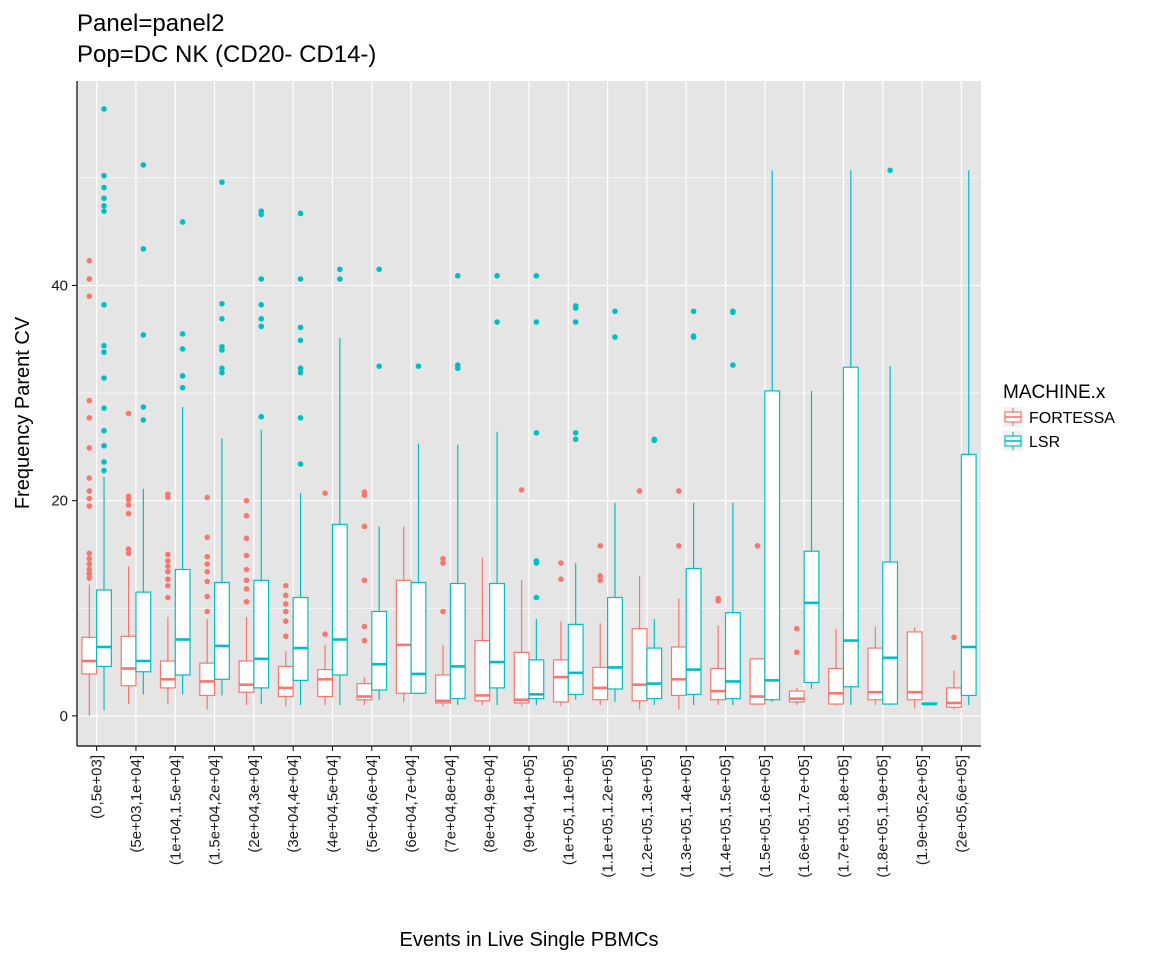 Image resolution: width=1152 pixels, height=960 pixels. Describe the element at coordinates (1054, 392) in the screenshot. I see `legend-title: MACHINE.x` at that location.